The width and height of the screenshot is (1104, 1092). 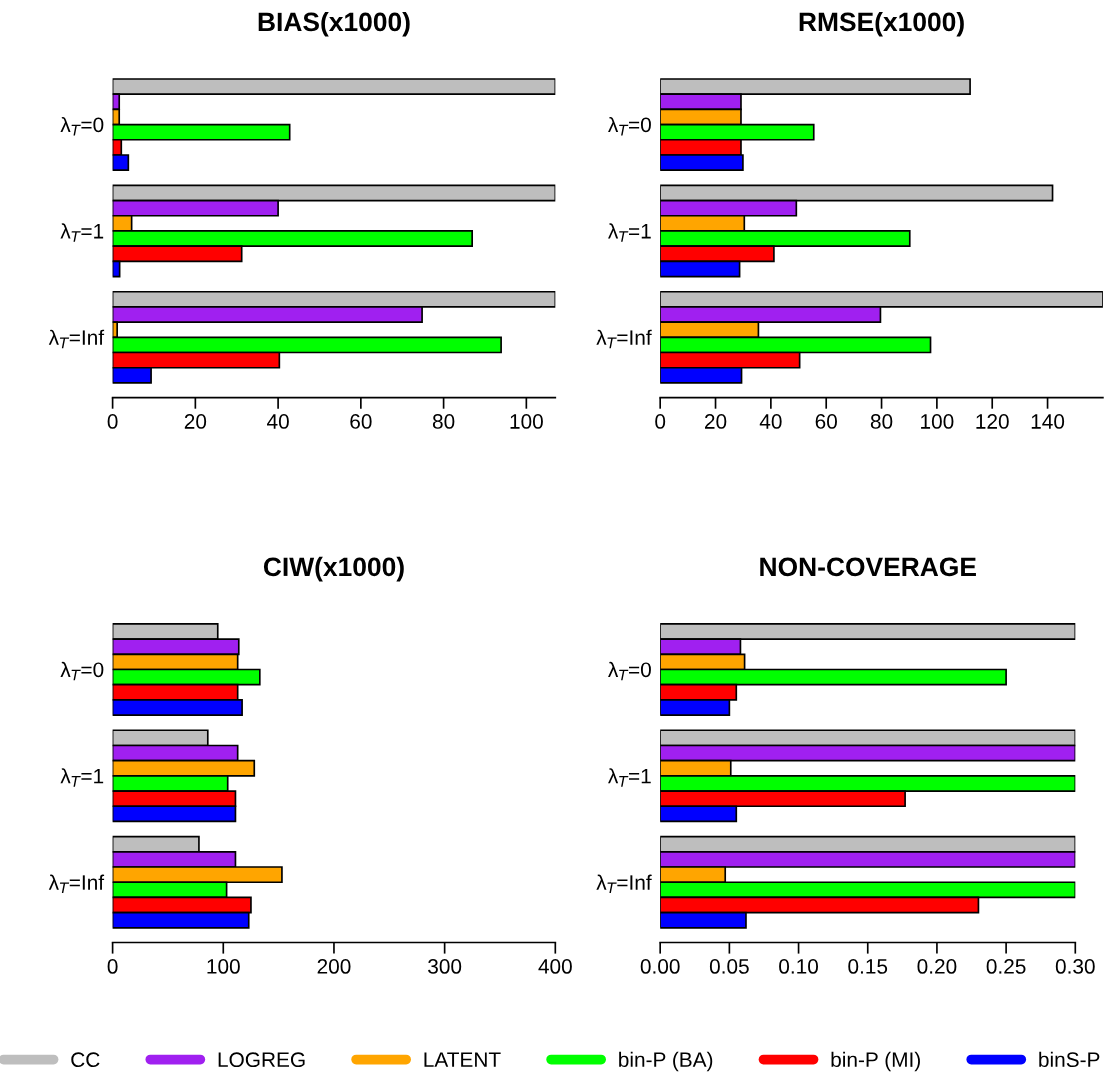 What do you see at coordinates (334, 24) in the screenshot?
I see `chart-title: BIAS(x1000)` at bounding box center [334, 24].